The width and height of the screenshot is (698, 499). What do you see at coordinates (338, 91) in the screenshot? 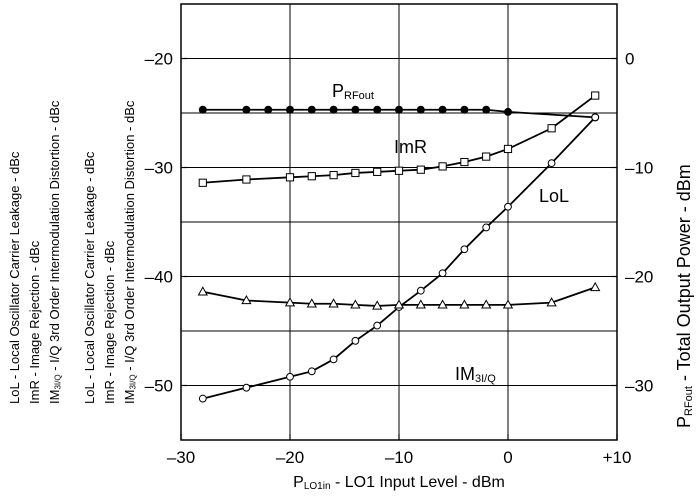
I see `series-label-main: P` at bounding box center [338, 91].